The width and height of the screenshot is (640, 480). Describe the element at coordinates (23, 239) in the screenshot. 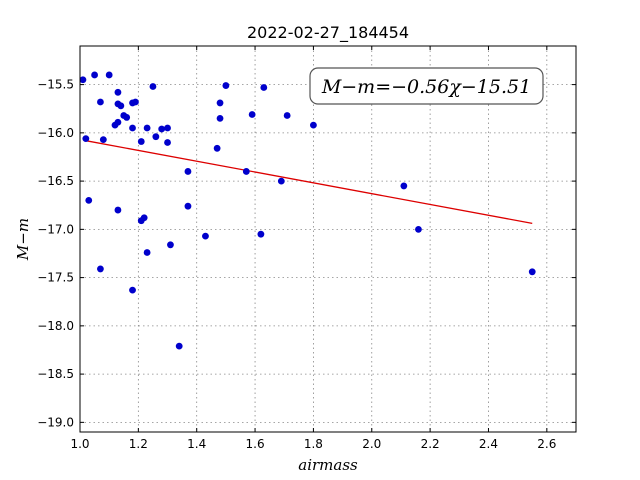

I see `y-axis-label: M−m` at that location.